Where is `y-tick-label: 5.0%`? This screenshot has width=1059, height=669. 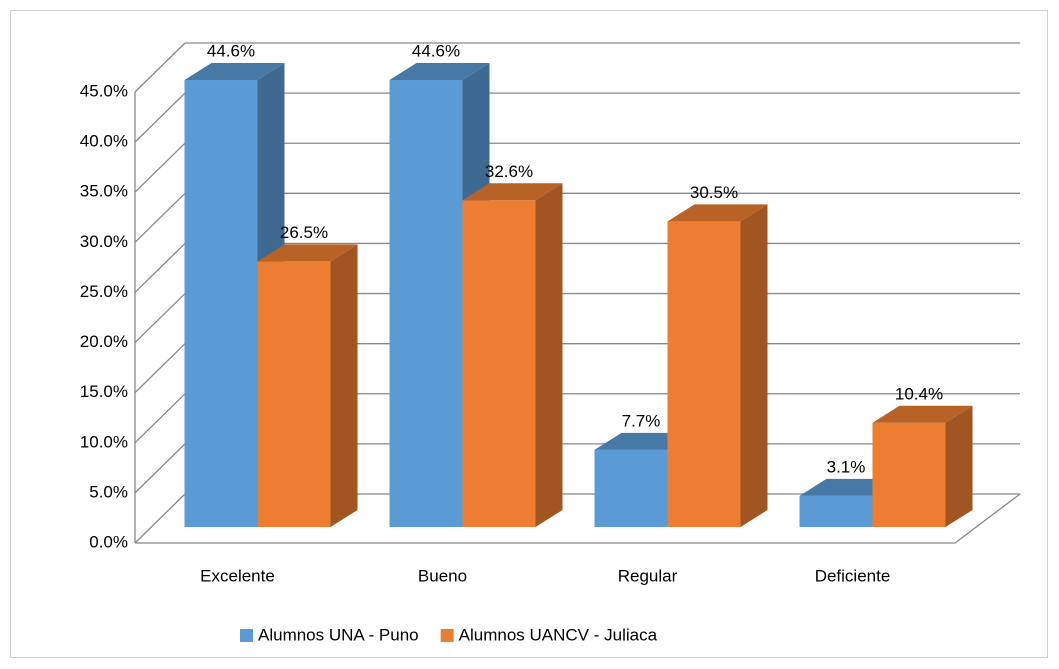 y-tick-label: 5.0% is located at coordinates (108, 491).